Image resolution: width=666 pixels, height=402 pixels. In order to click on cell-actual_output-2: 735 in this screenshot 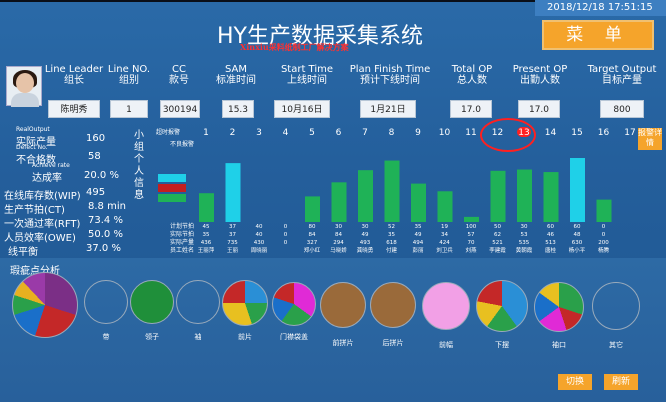, I will do `click(232, 243)`.